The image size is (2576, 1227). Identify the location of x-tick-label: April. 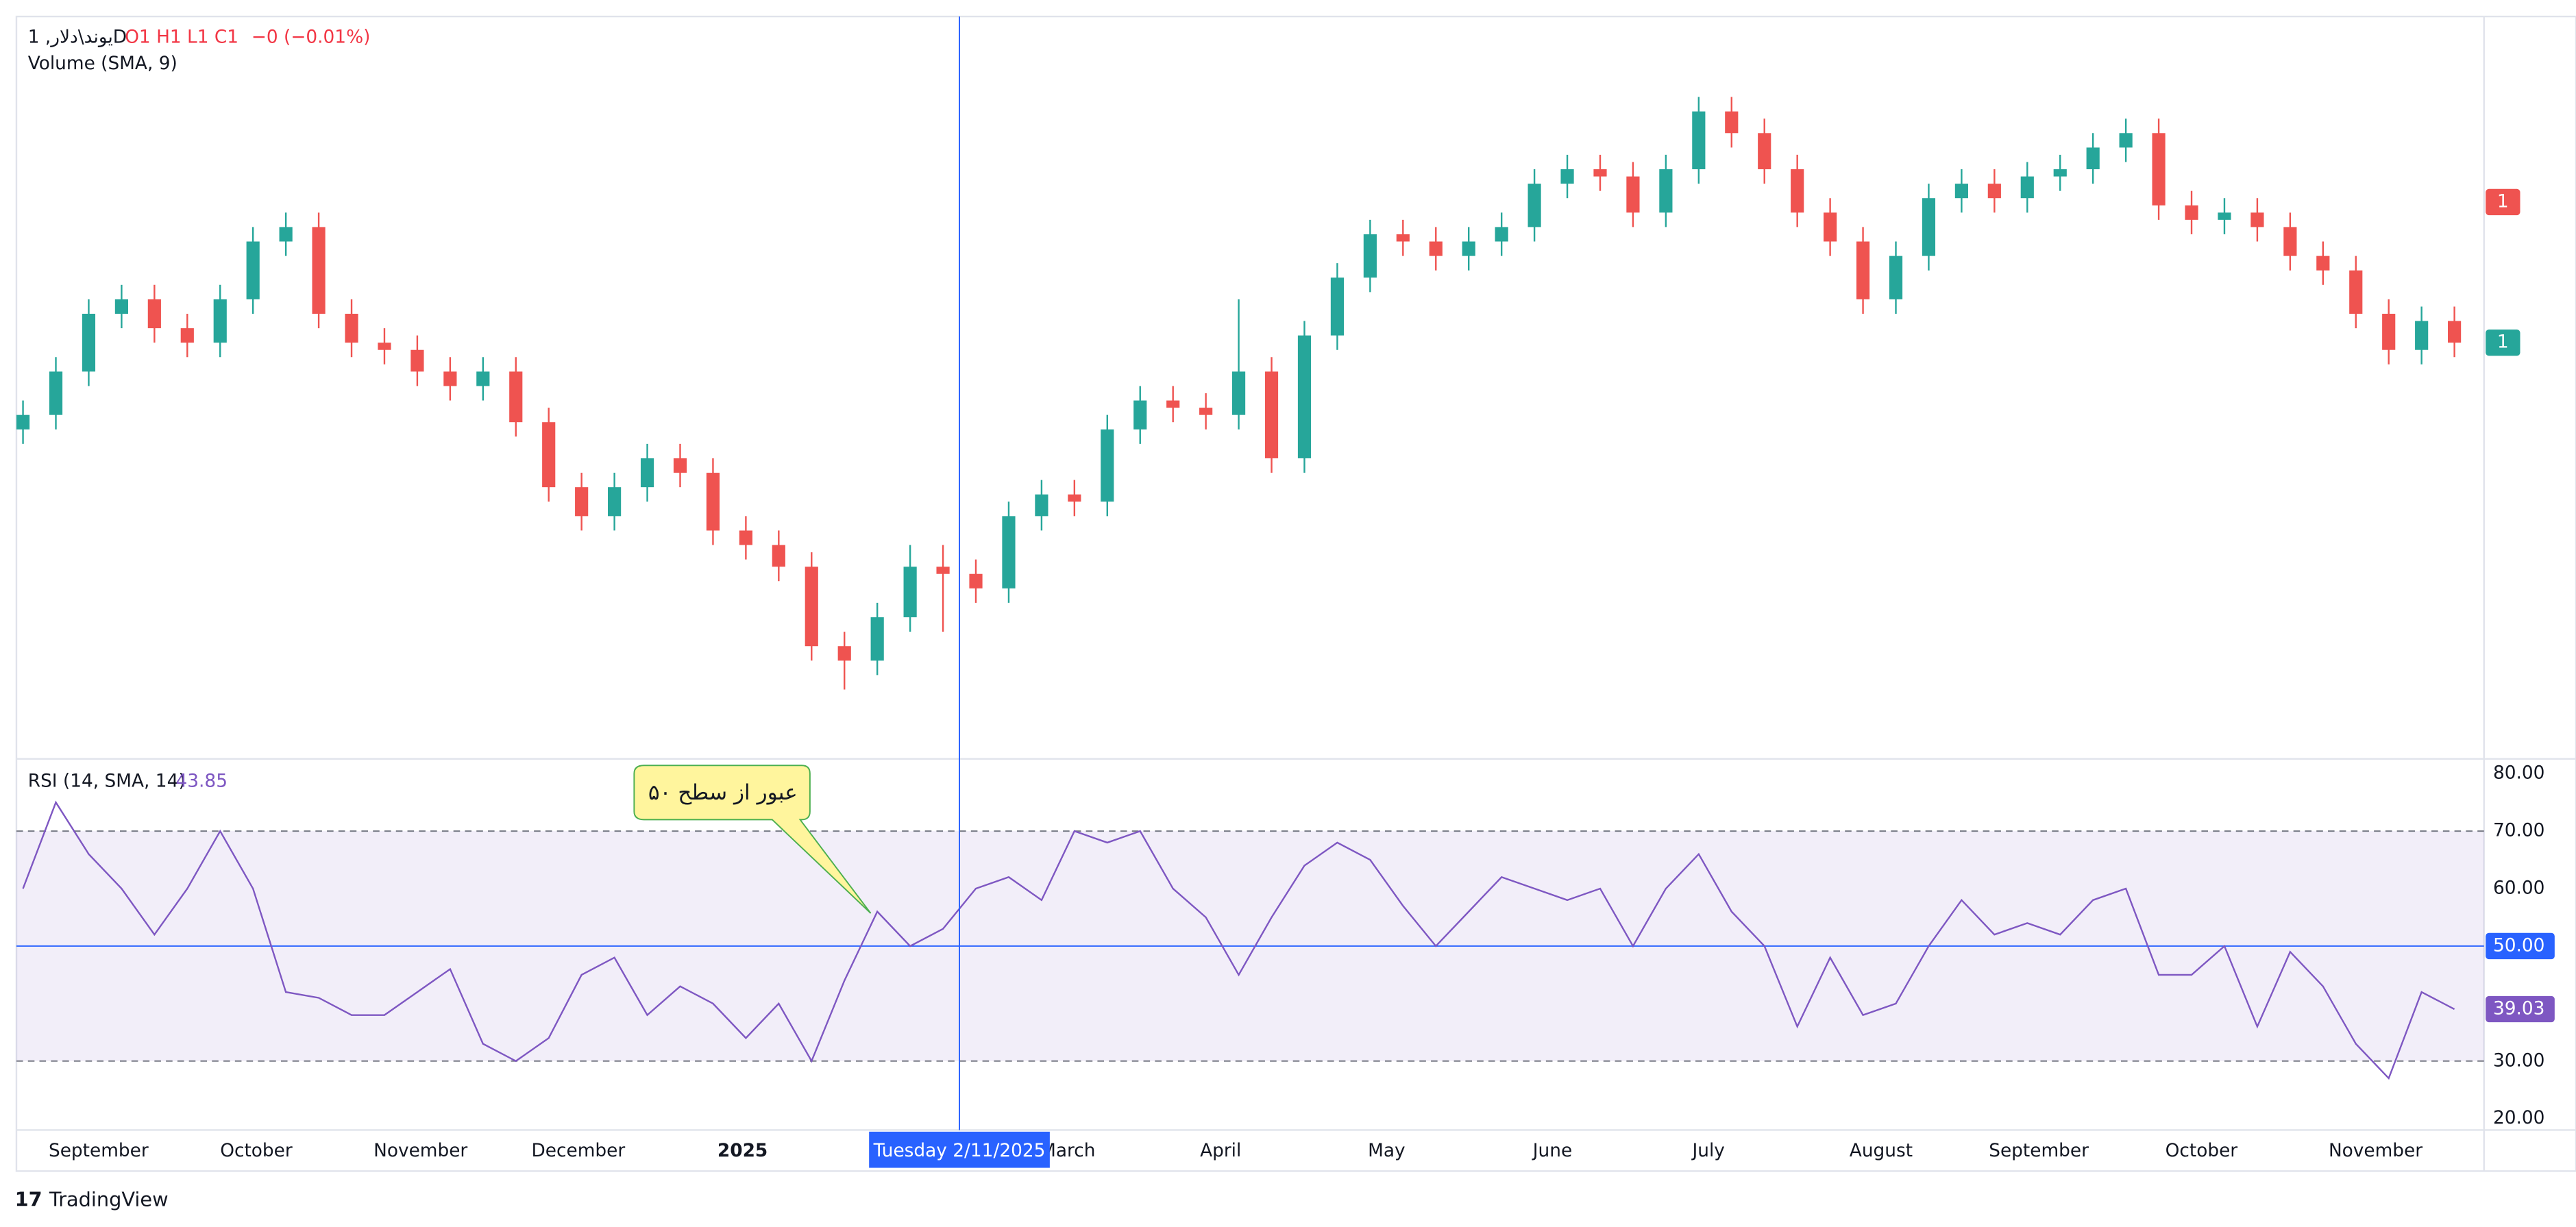
(1221, 1151).